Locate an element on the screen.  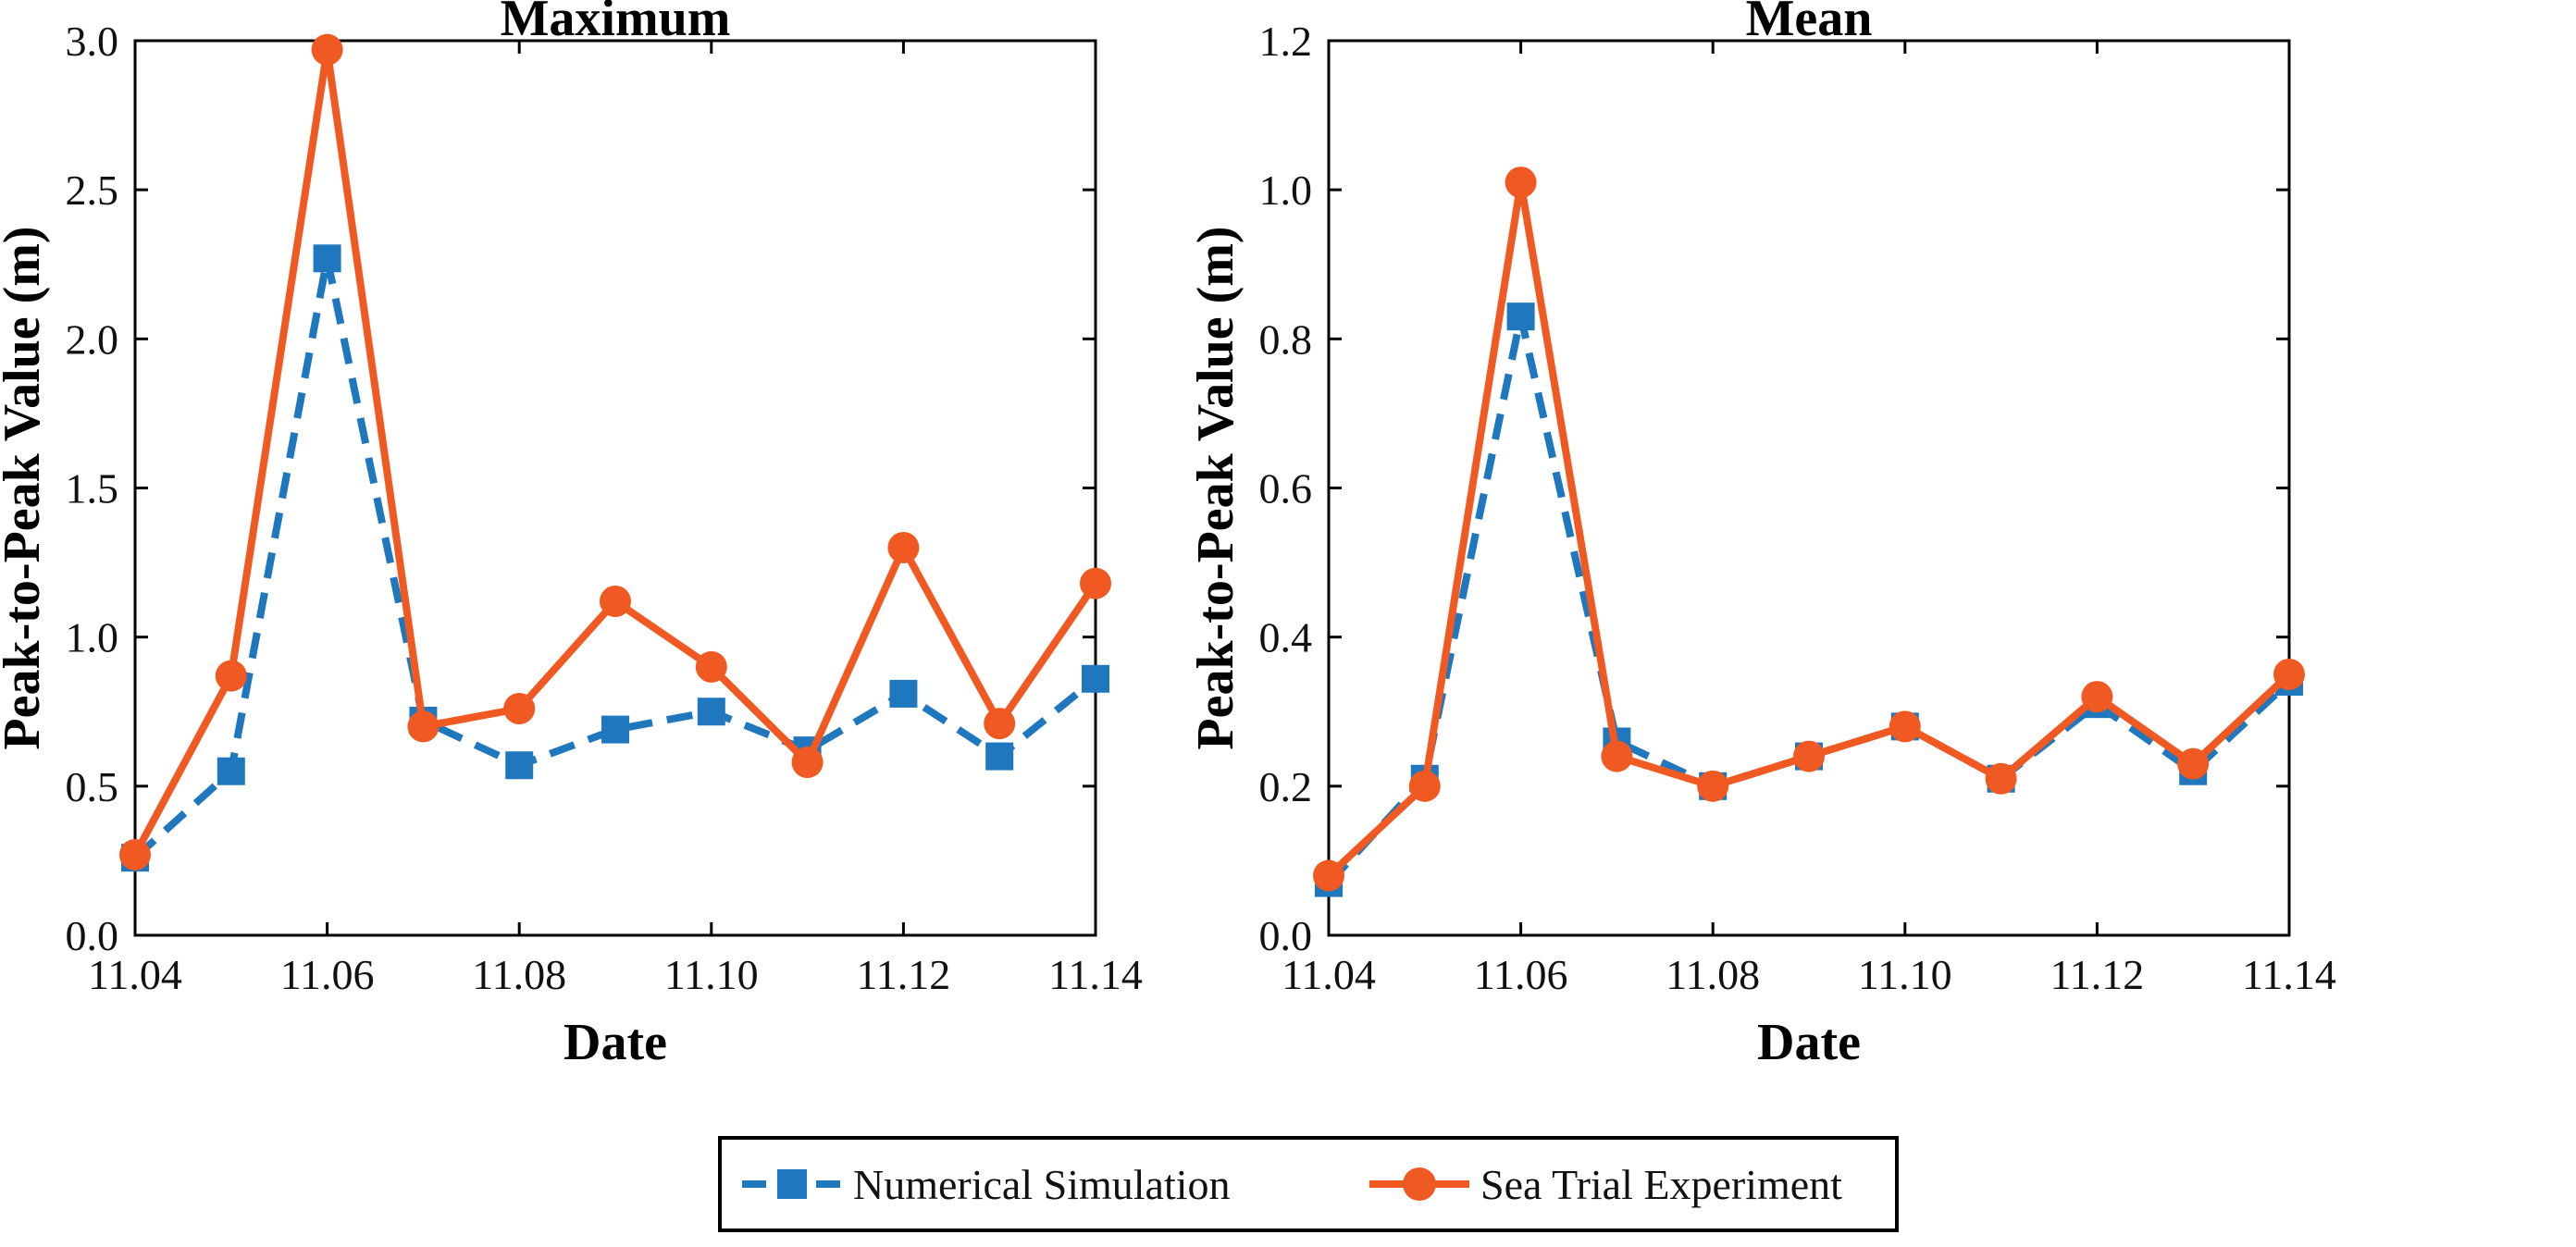
y-tick-label: 2.5 is located at coordinates (93, 190).